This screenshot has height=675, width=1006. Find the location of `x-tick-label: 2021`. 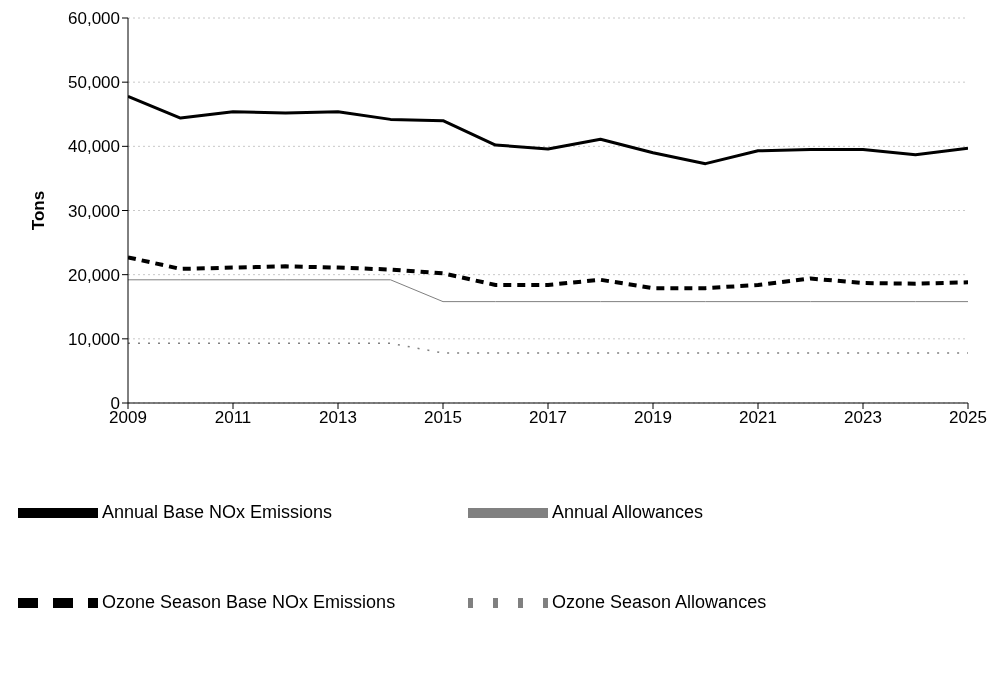

x-tick-label: 2021 is located at coordinates (758, 418).